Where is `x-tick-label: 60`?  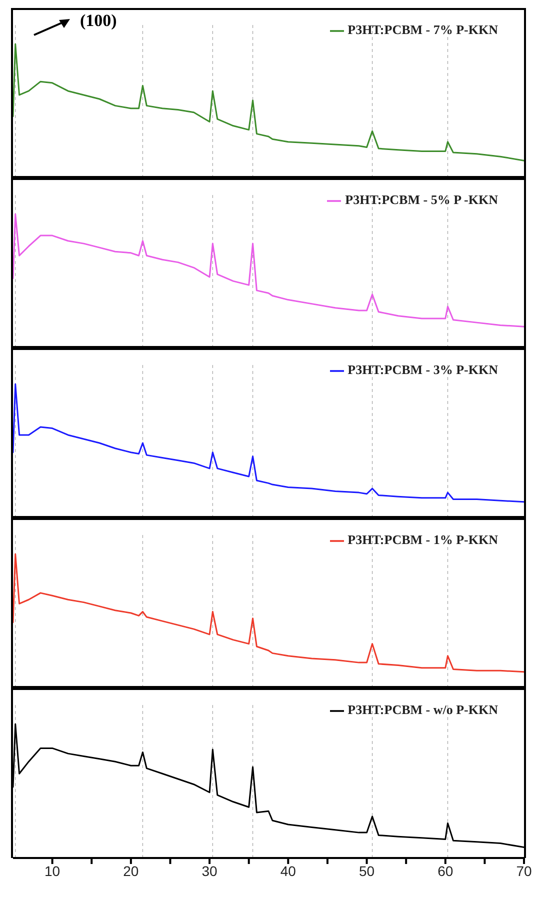
x-tick-label: 60 is located at coordinates (446, 870).